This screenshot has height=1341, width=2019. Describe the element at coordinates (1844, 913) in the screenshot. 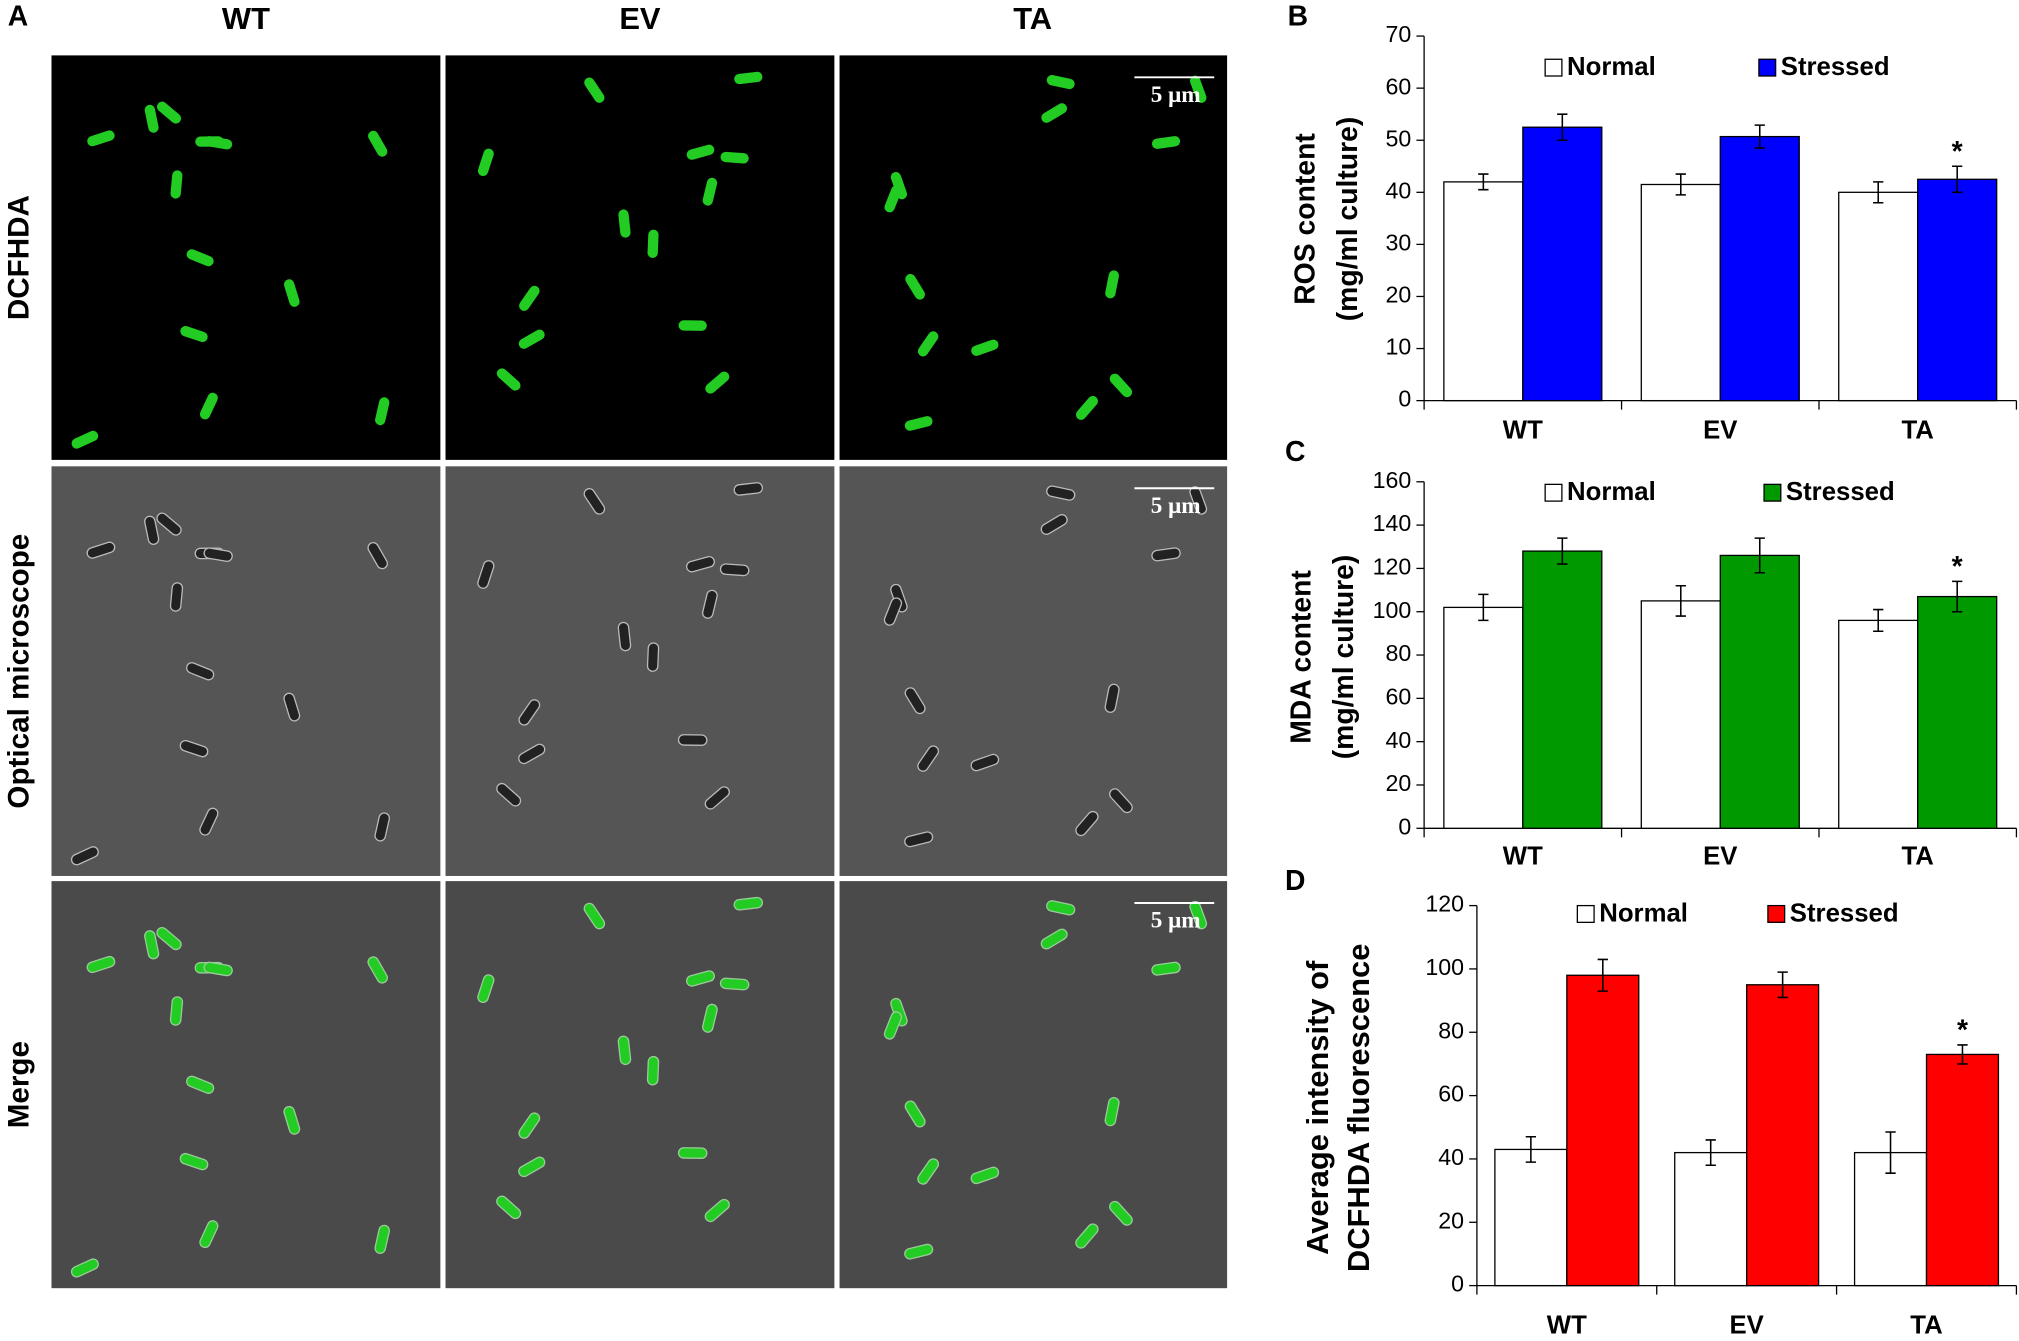

I see `legend-label: Stressed` at that location.